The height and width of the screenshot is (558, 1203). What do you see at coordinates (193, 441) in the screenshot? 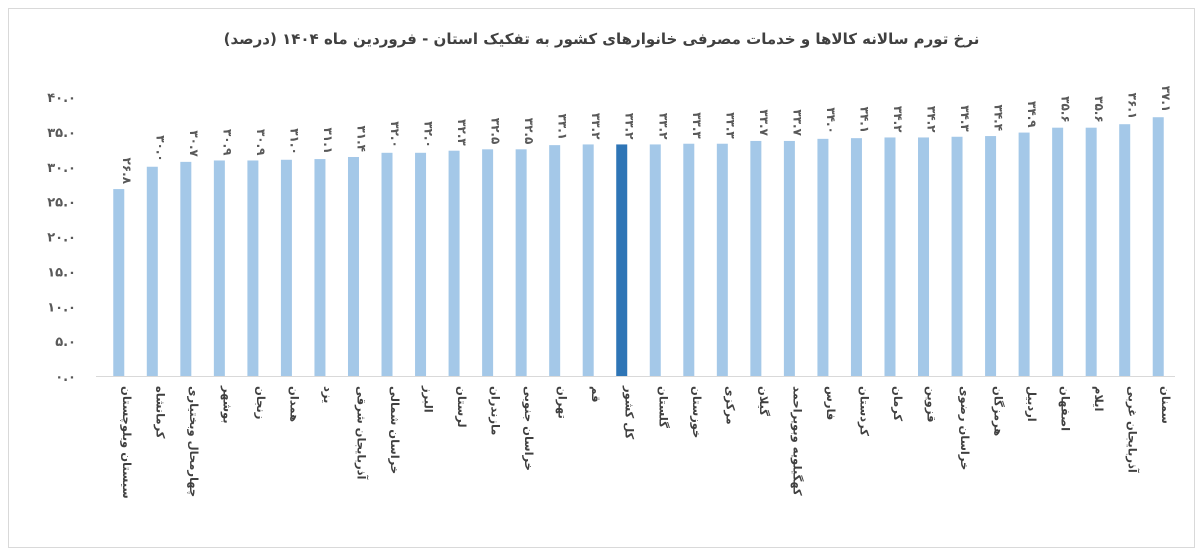
I see `category-label: چهارمحال وبختیاری` at bounding box center [193, 441].